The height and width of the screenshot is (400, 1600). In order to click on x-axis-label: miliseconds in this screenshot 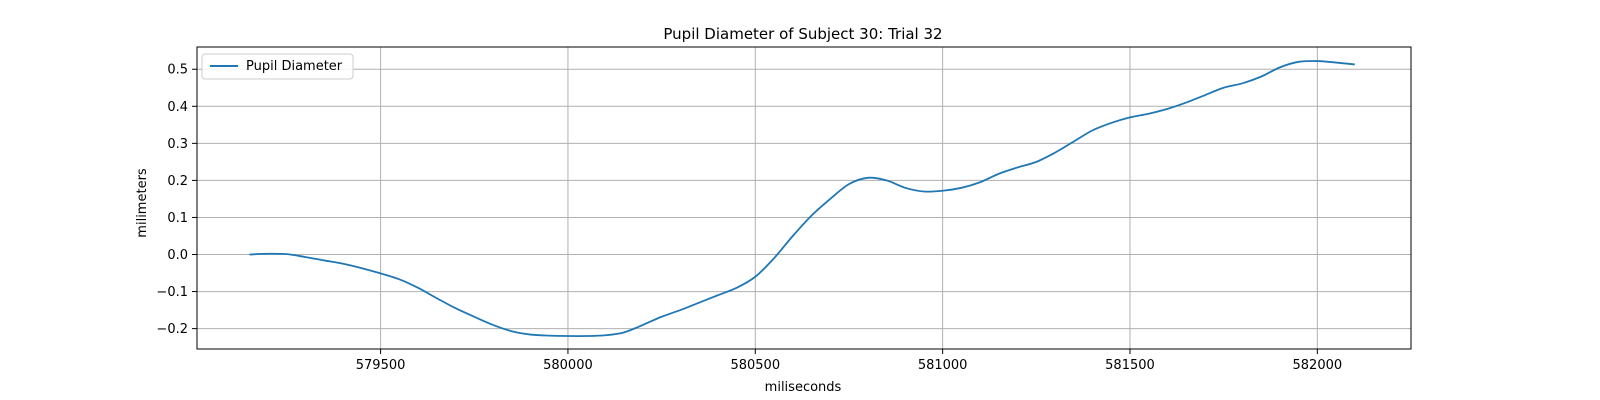, I will do `click(803, 387)`.